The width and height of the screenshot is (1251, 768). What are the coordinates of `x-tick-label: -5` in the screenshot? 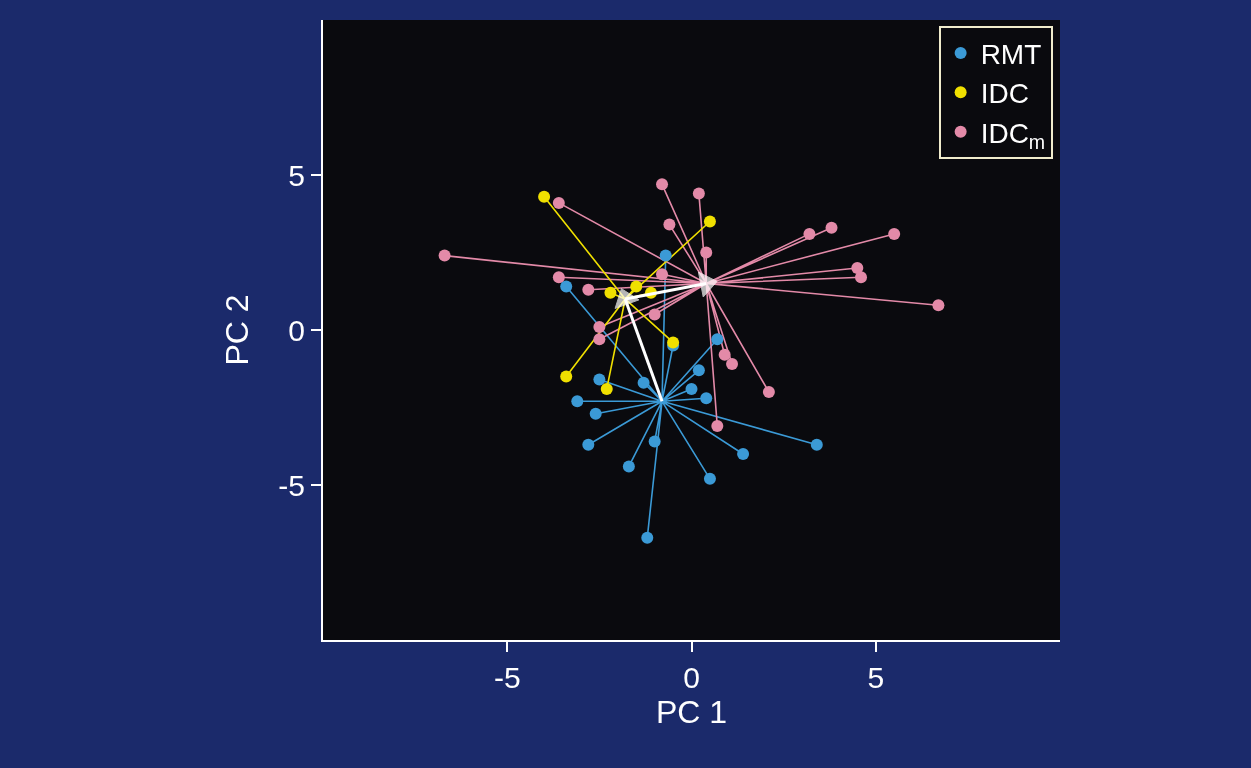 It's located at (507, 677).